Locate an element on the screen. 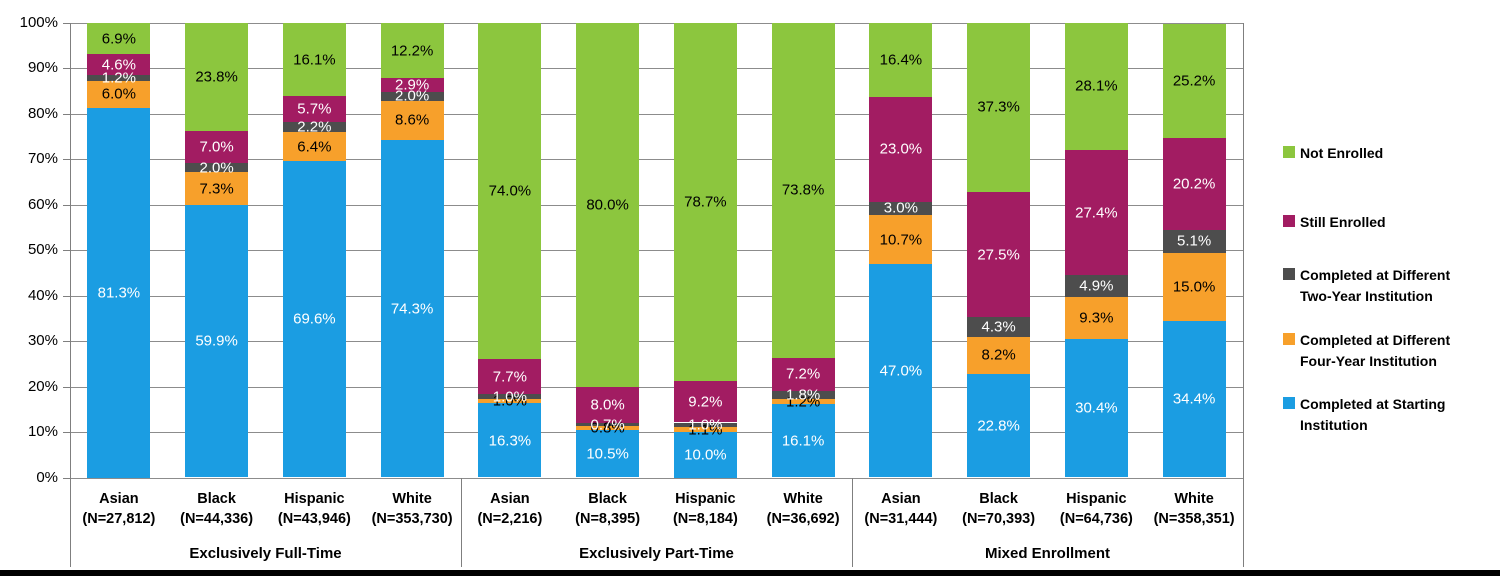 The image size is (1500, 581). segment-value-label: 6.4% is located at coordinates (314, 147).